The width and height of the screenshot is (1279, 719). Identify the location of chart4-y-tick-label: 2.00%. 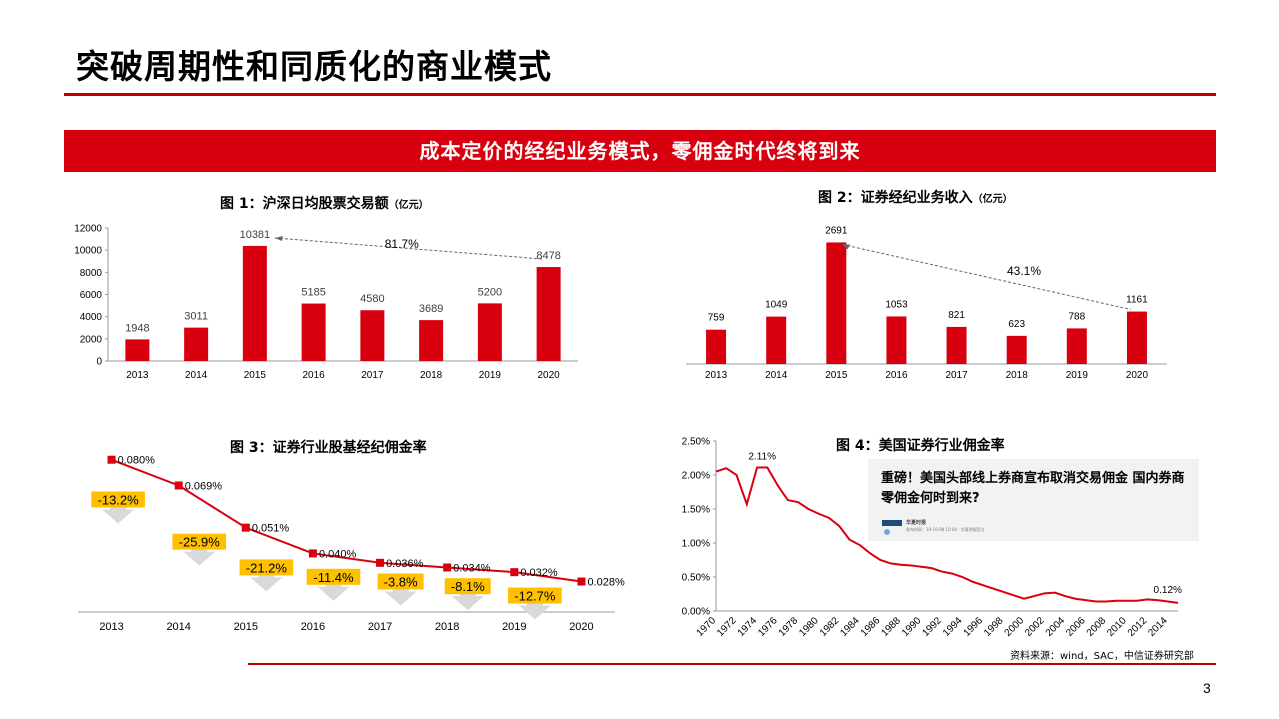
(696, 476).